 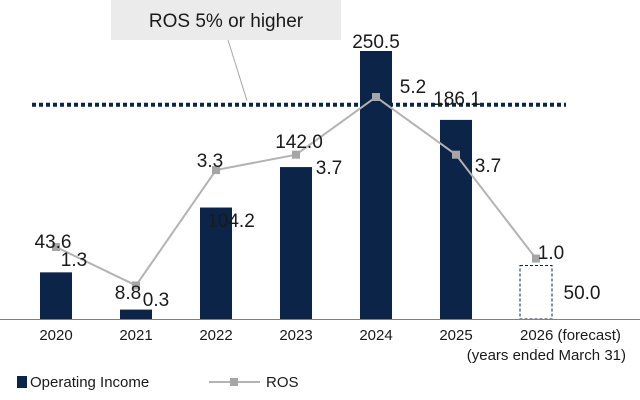 I want to click on ros-marker-2021, so click(x=136, y=285).